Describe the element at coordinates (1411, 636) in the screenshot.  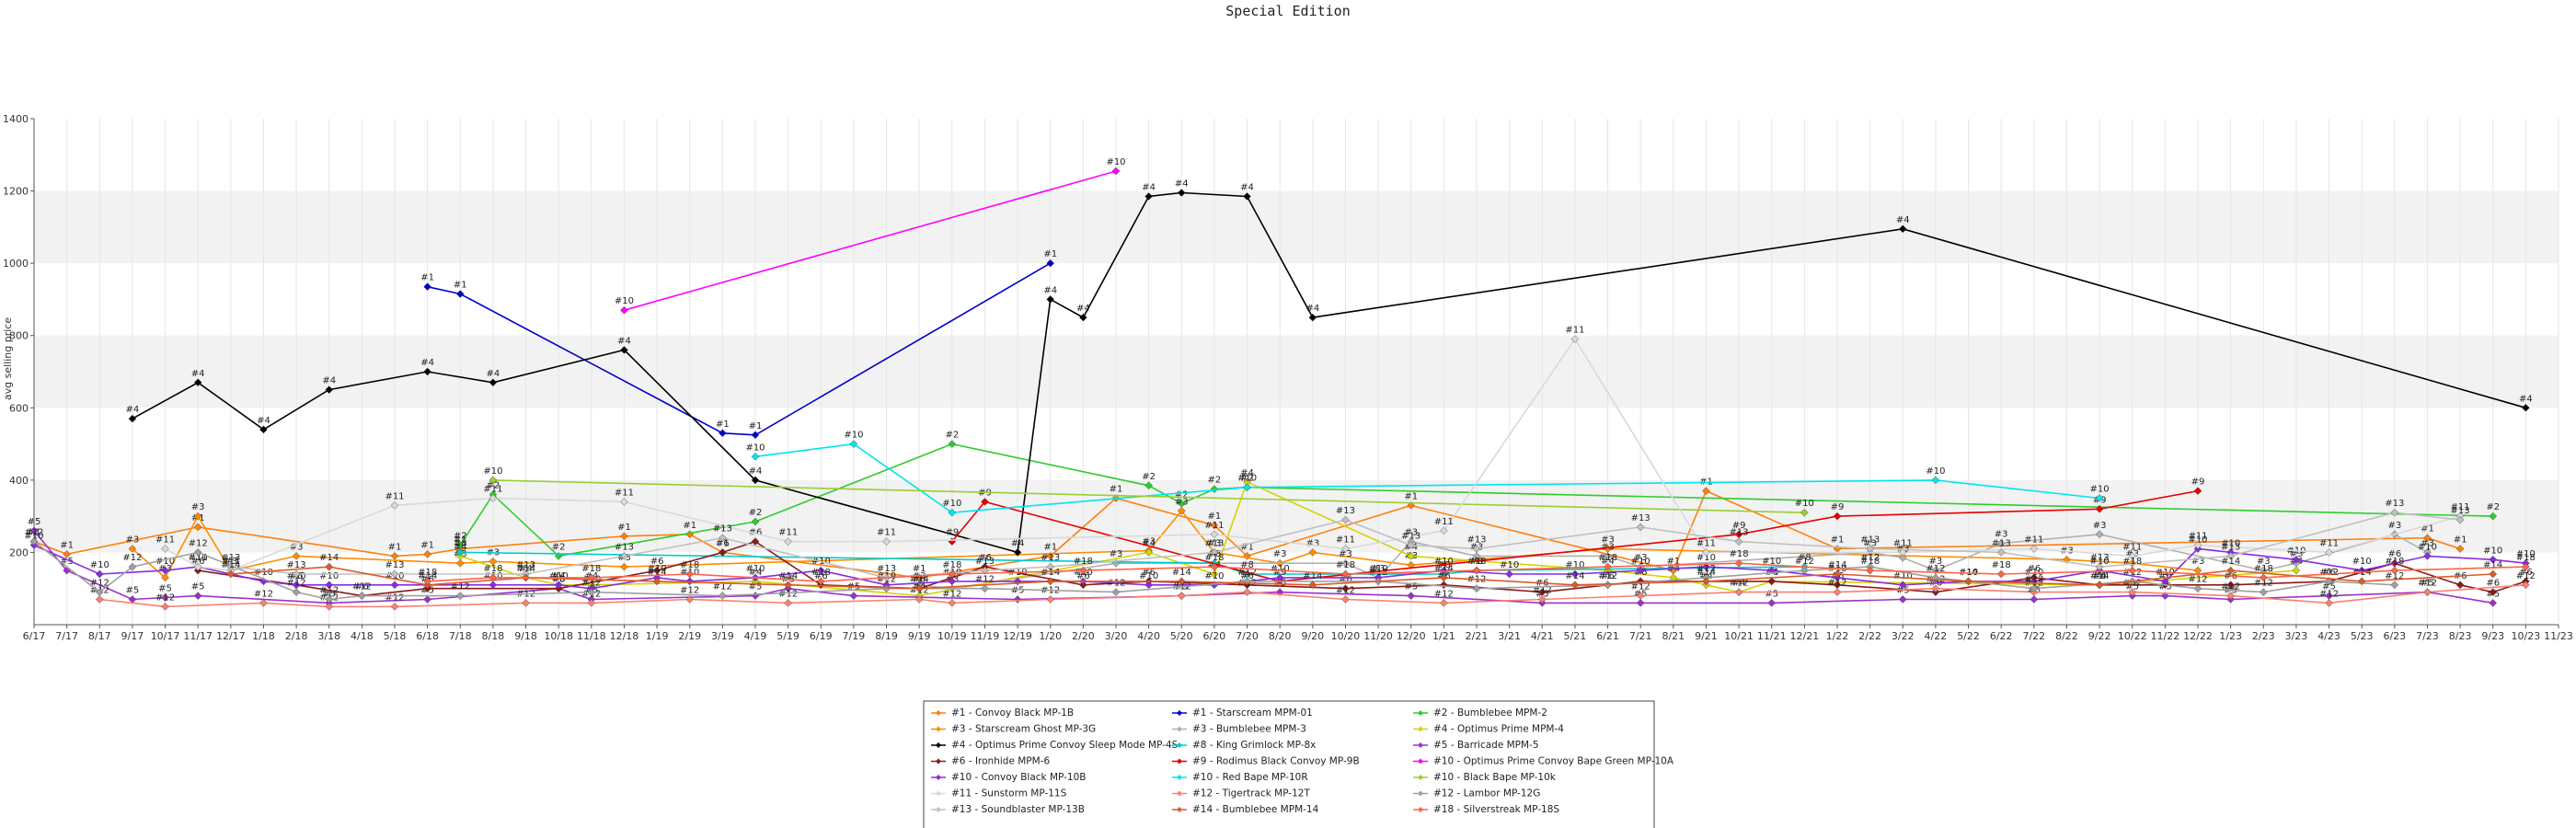
I see `x-tick-label: 12/20` at that location.